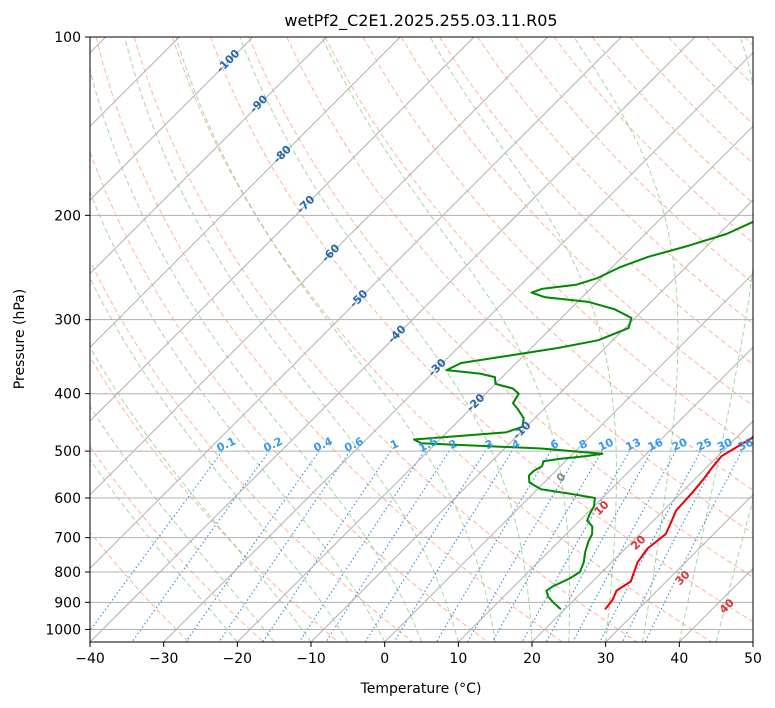 The width and height of the screenshot is (775, 708). What do you see at coordinates (311, 659) in the screenshot?
I see `x-tick-label: −10` at bounding box center [311, 659].